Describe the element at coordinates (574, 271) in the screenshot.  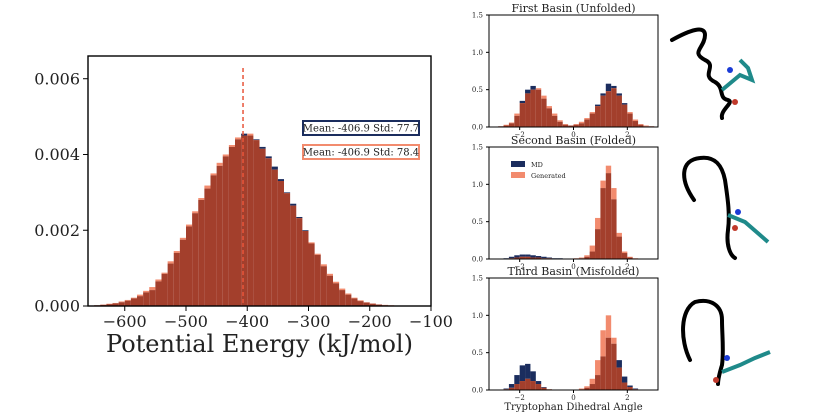
I see `subplot-title: Third Basin (Misfolded)` at that location.